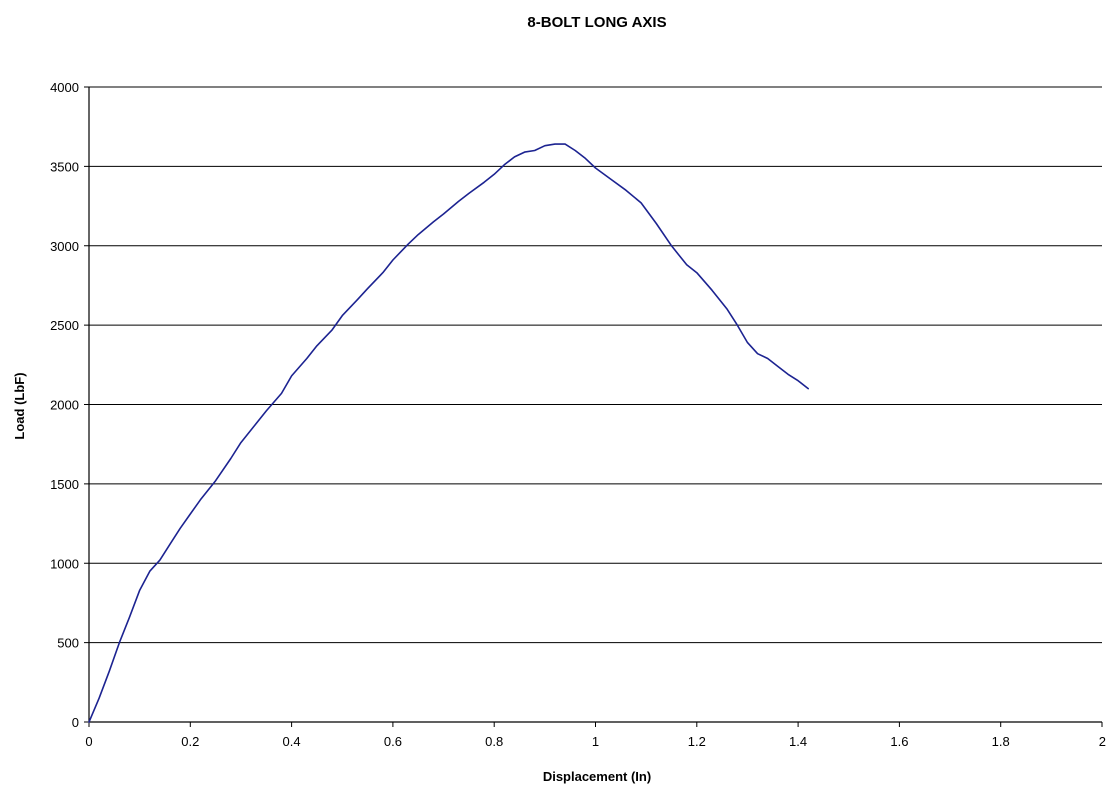  Describe the element at coordinates (75, 722) in the screenshot. I see `y-tick-label: 0` at that location.